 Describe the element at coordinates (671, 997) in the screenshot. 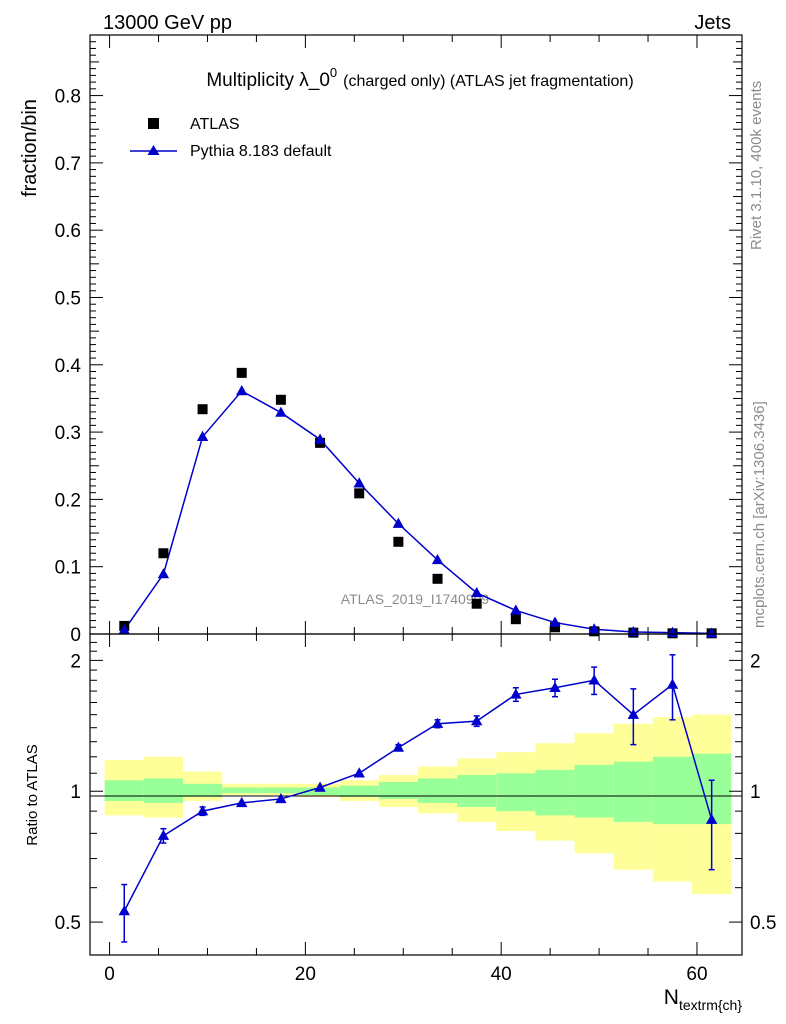

I see `x-axis-label-main: N` at that location.